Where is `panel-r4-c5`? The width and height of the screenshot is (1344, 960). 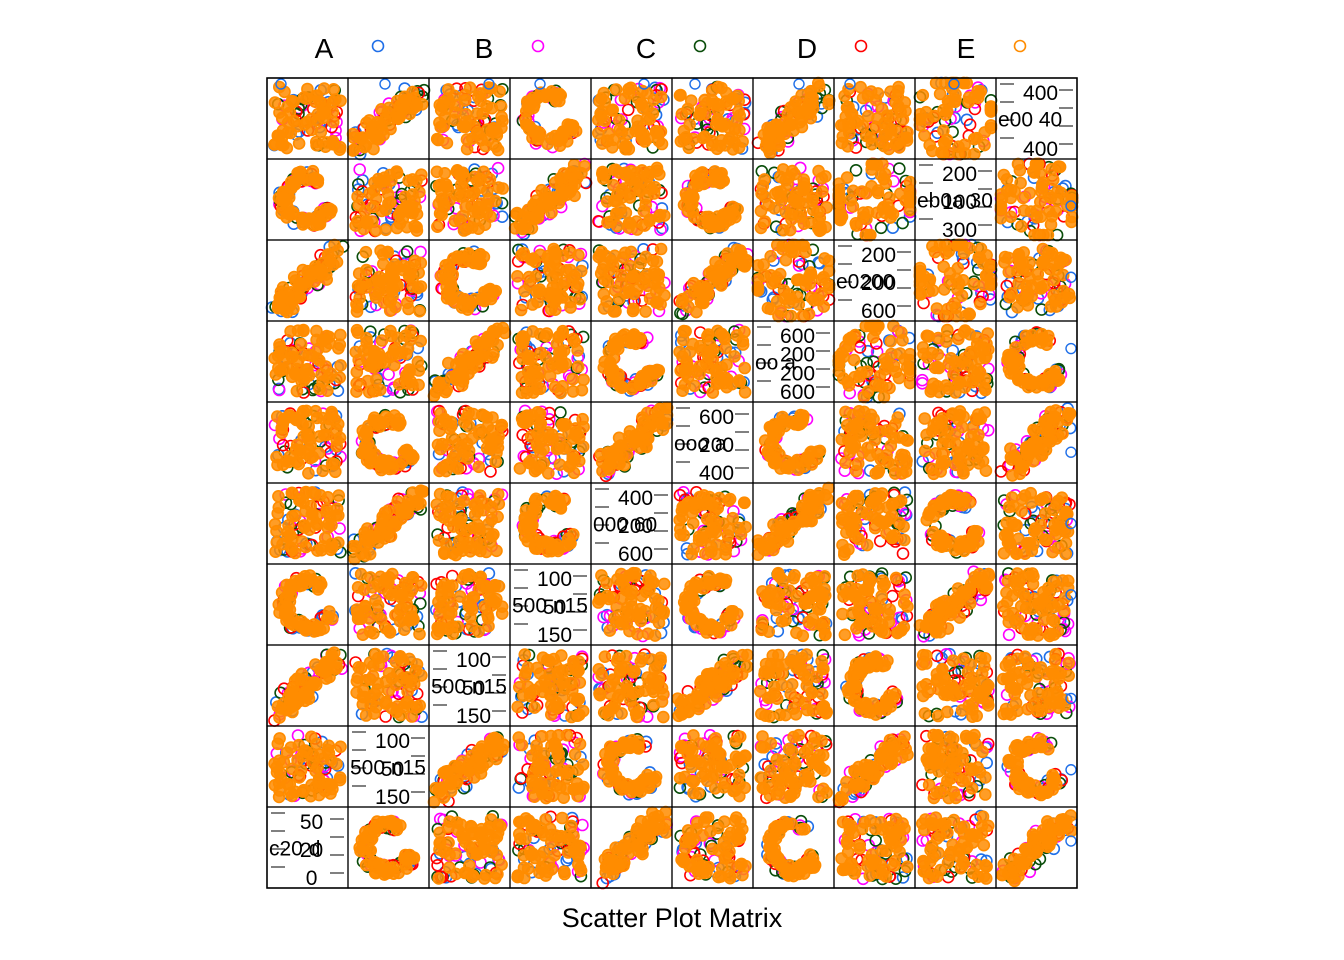
panel-r4-c5 is located at coordinates (631, 361).